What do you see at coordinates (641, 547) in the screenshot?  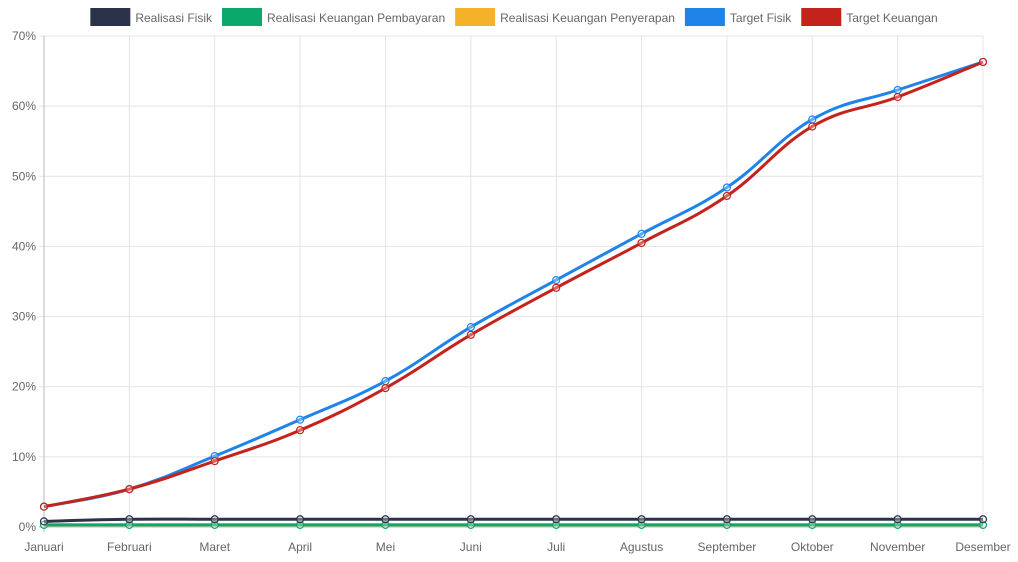 I see `x-tick-label: Agustus` at bounding box center [641, 547].